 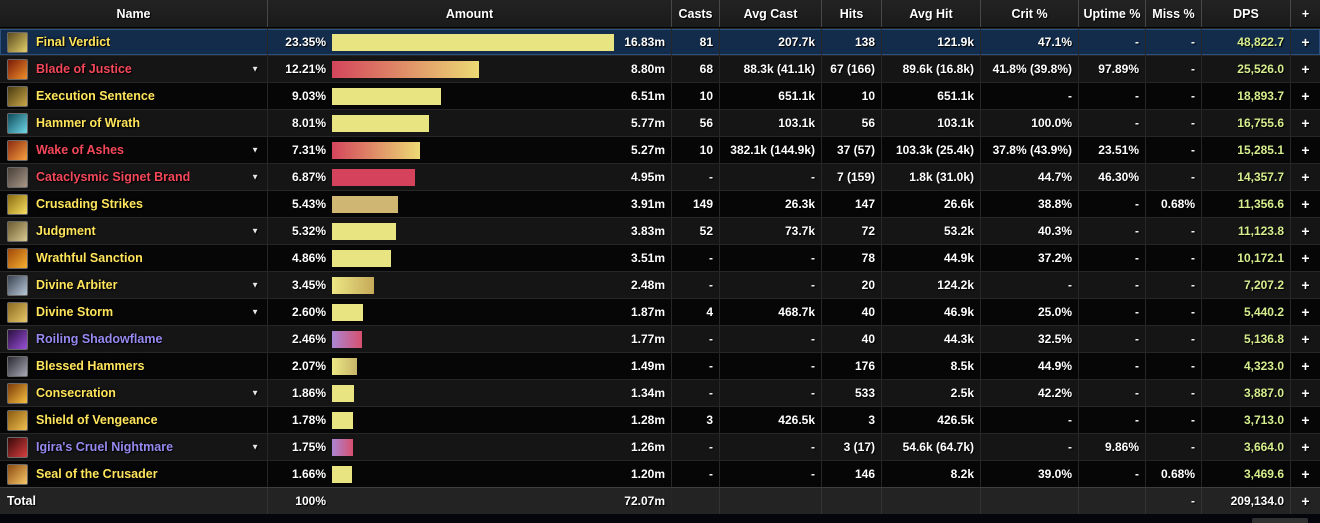 What do you see at coordinates (76, 393) in the screenshot?
I see `ability-name-link: Consecration` at bounding box center [76, 393].